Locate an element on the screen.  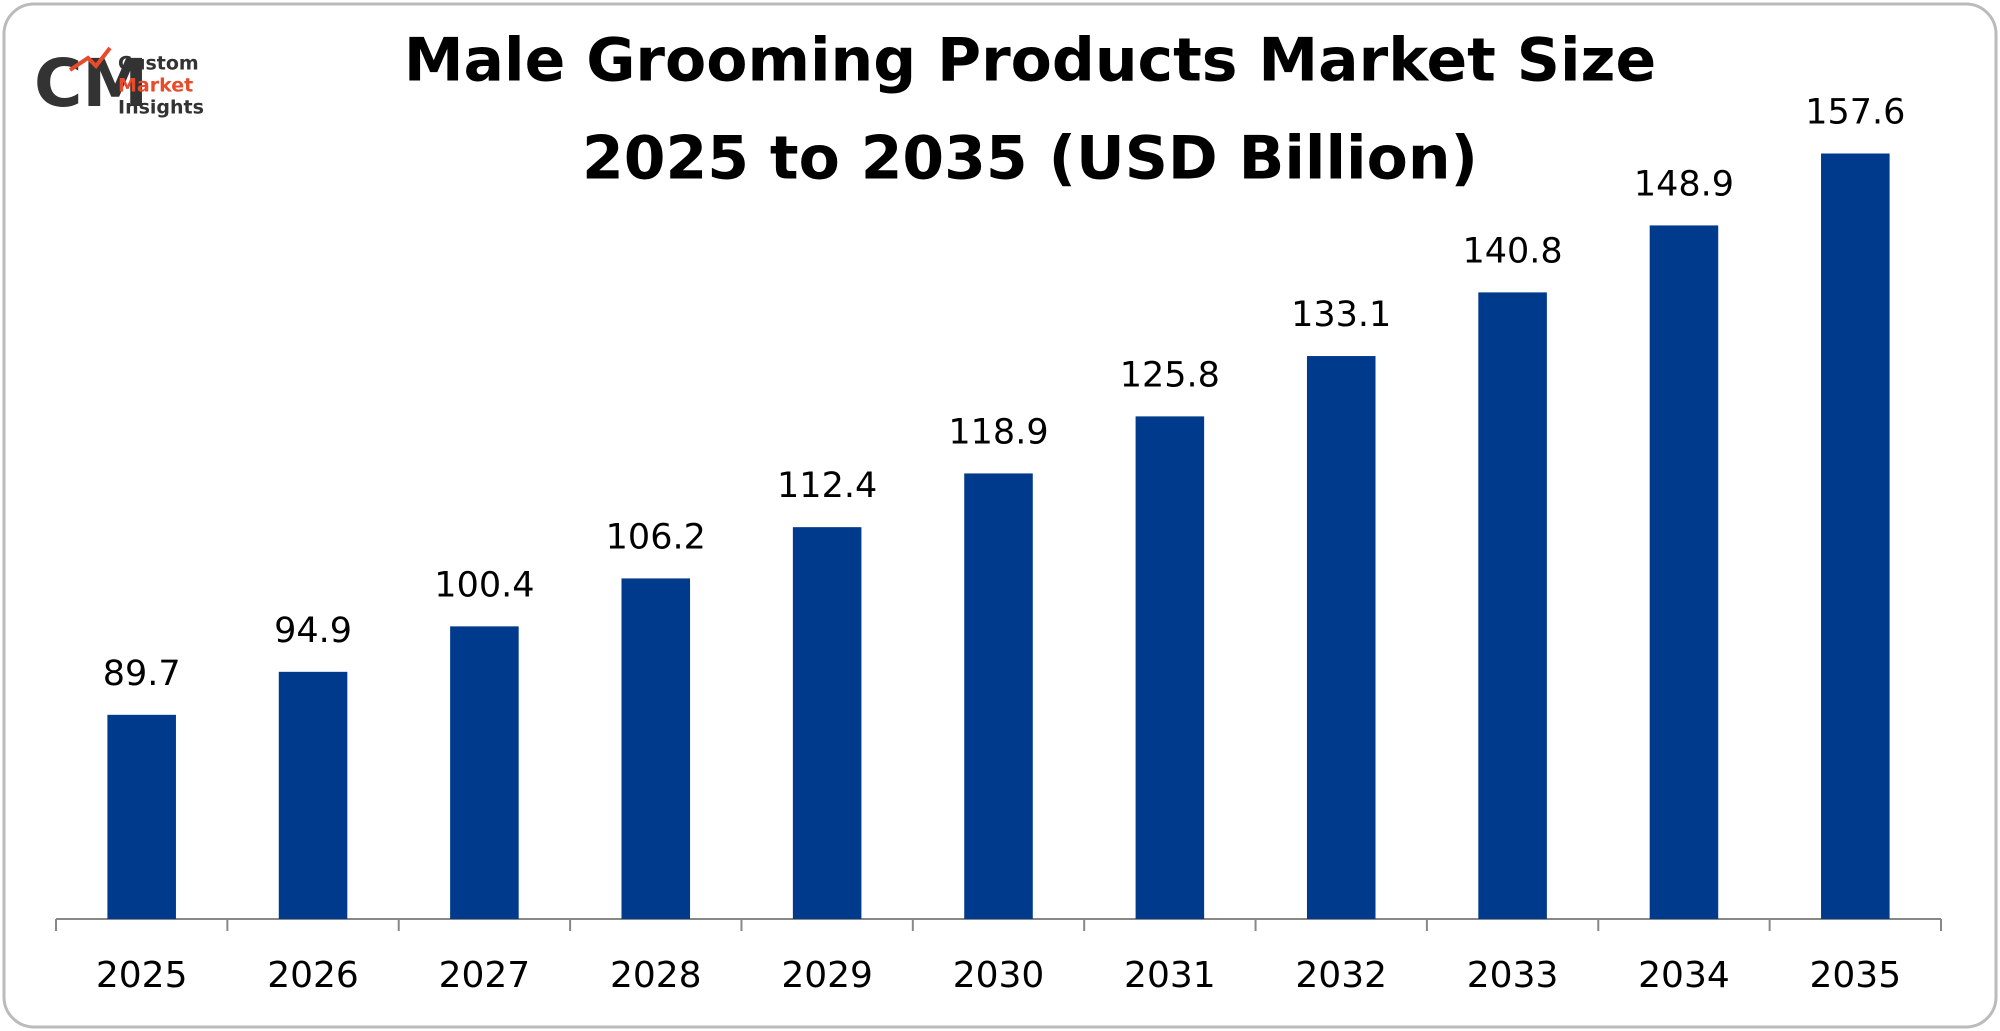
x-tick-label: 2030 is located at coordinates (999, 975).